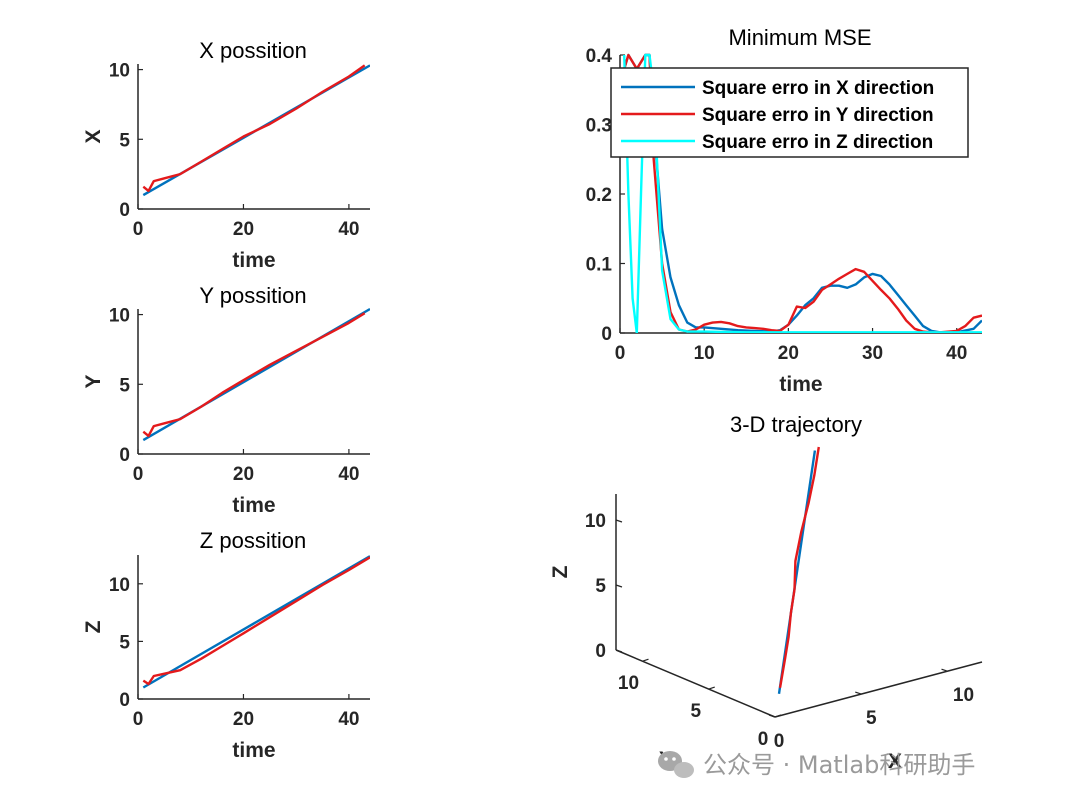  Describe the element at coordinates (788, 353) in the screenshot. I see `mse-xtick-label: 20` at that location.